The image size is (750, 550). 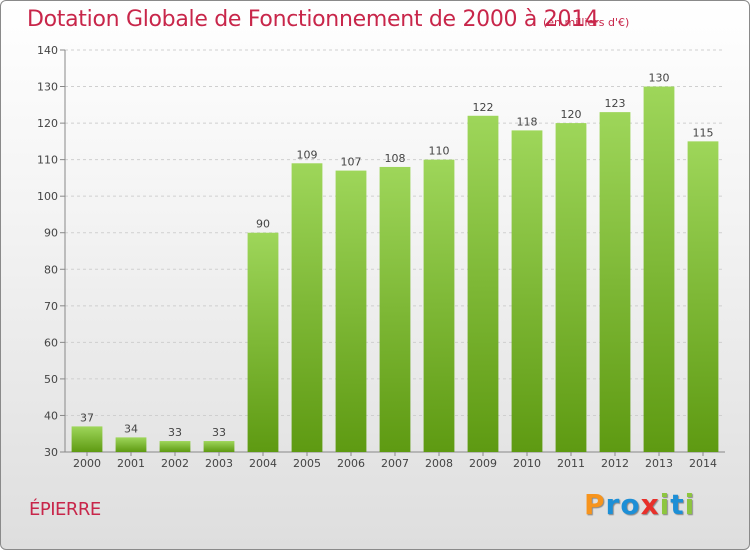 What do you see at coordinates (659, 463) in the screenshot?
I see `x-tick-label-2013: 2013` at bounding box center [659, 463].